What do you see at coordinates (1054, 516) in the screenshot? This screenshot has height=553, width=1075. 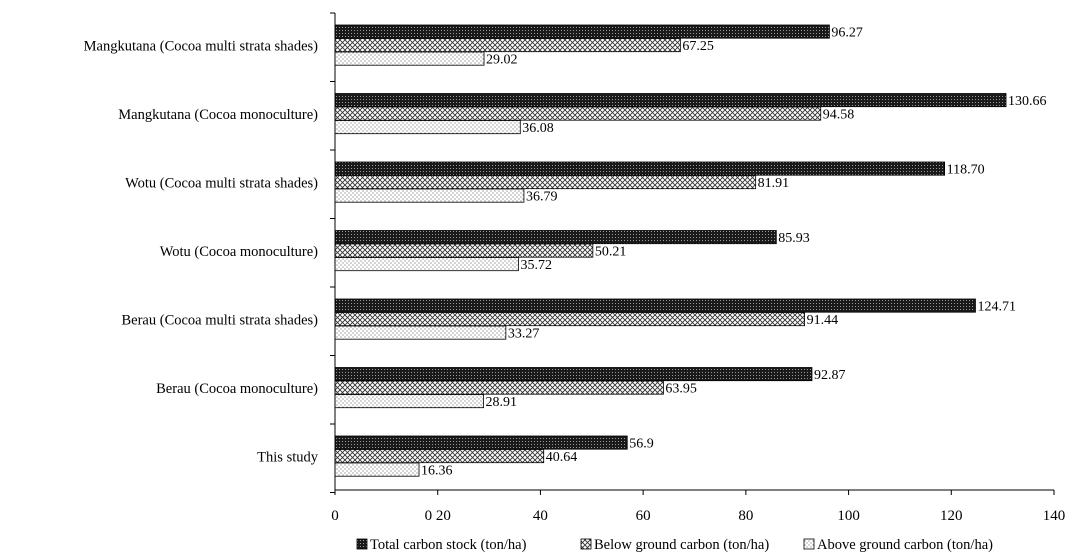 I see `x-tick-label: 140` at bounding box center [1054, 516].